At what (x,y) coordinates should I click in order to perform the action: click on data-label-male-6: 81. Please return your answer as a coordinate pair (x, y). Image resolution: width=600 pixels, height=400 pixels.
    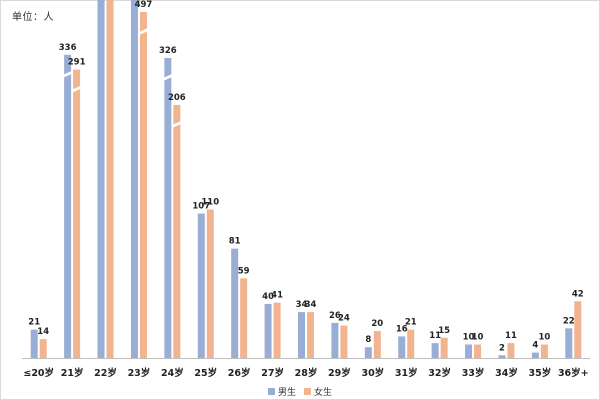
    Looking at the image, I should click on (235, 242).